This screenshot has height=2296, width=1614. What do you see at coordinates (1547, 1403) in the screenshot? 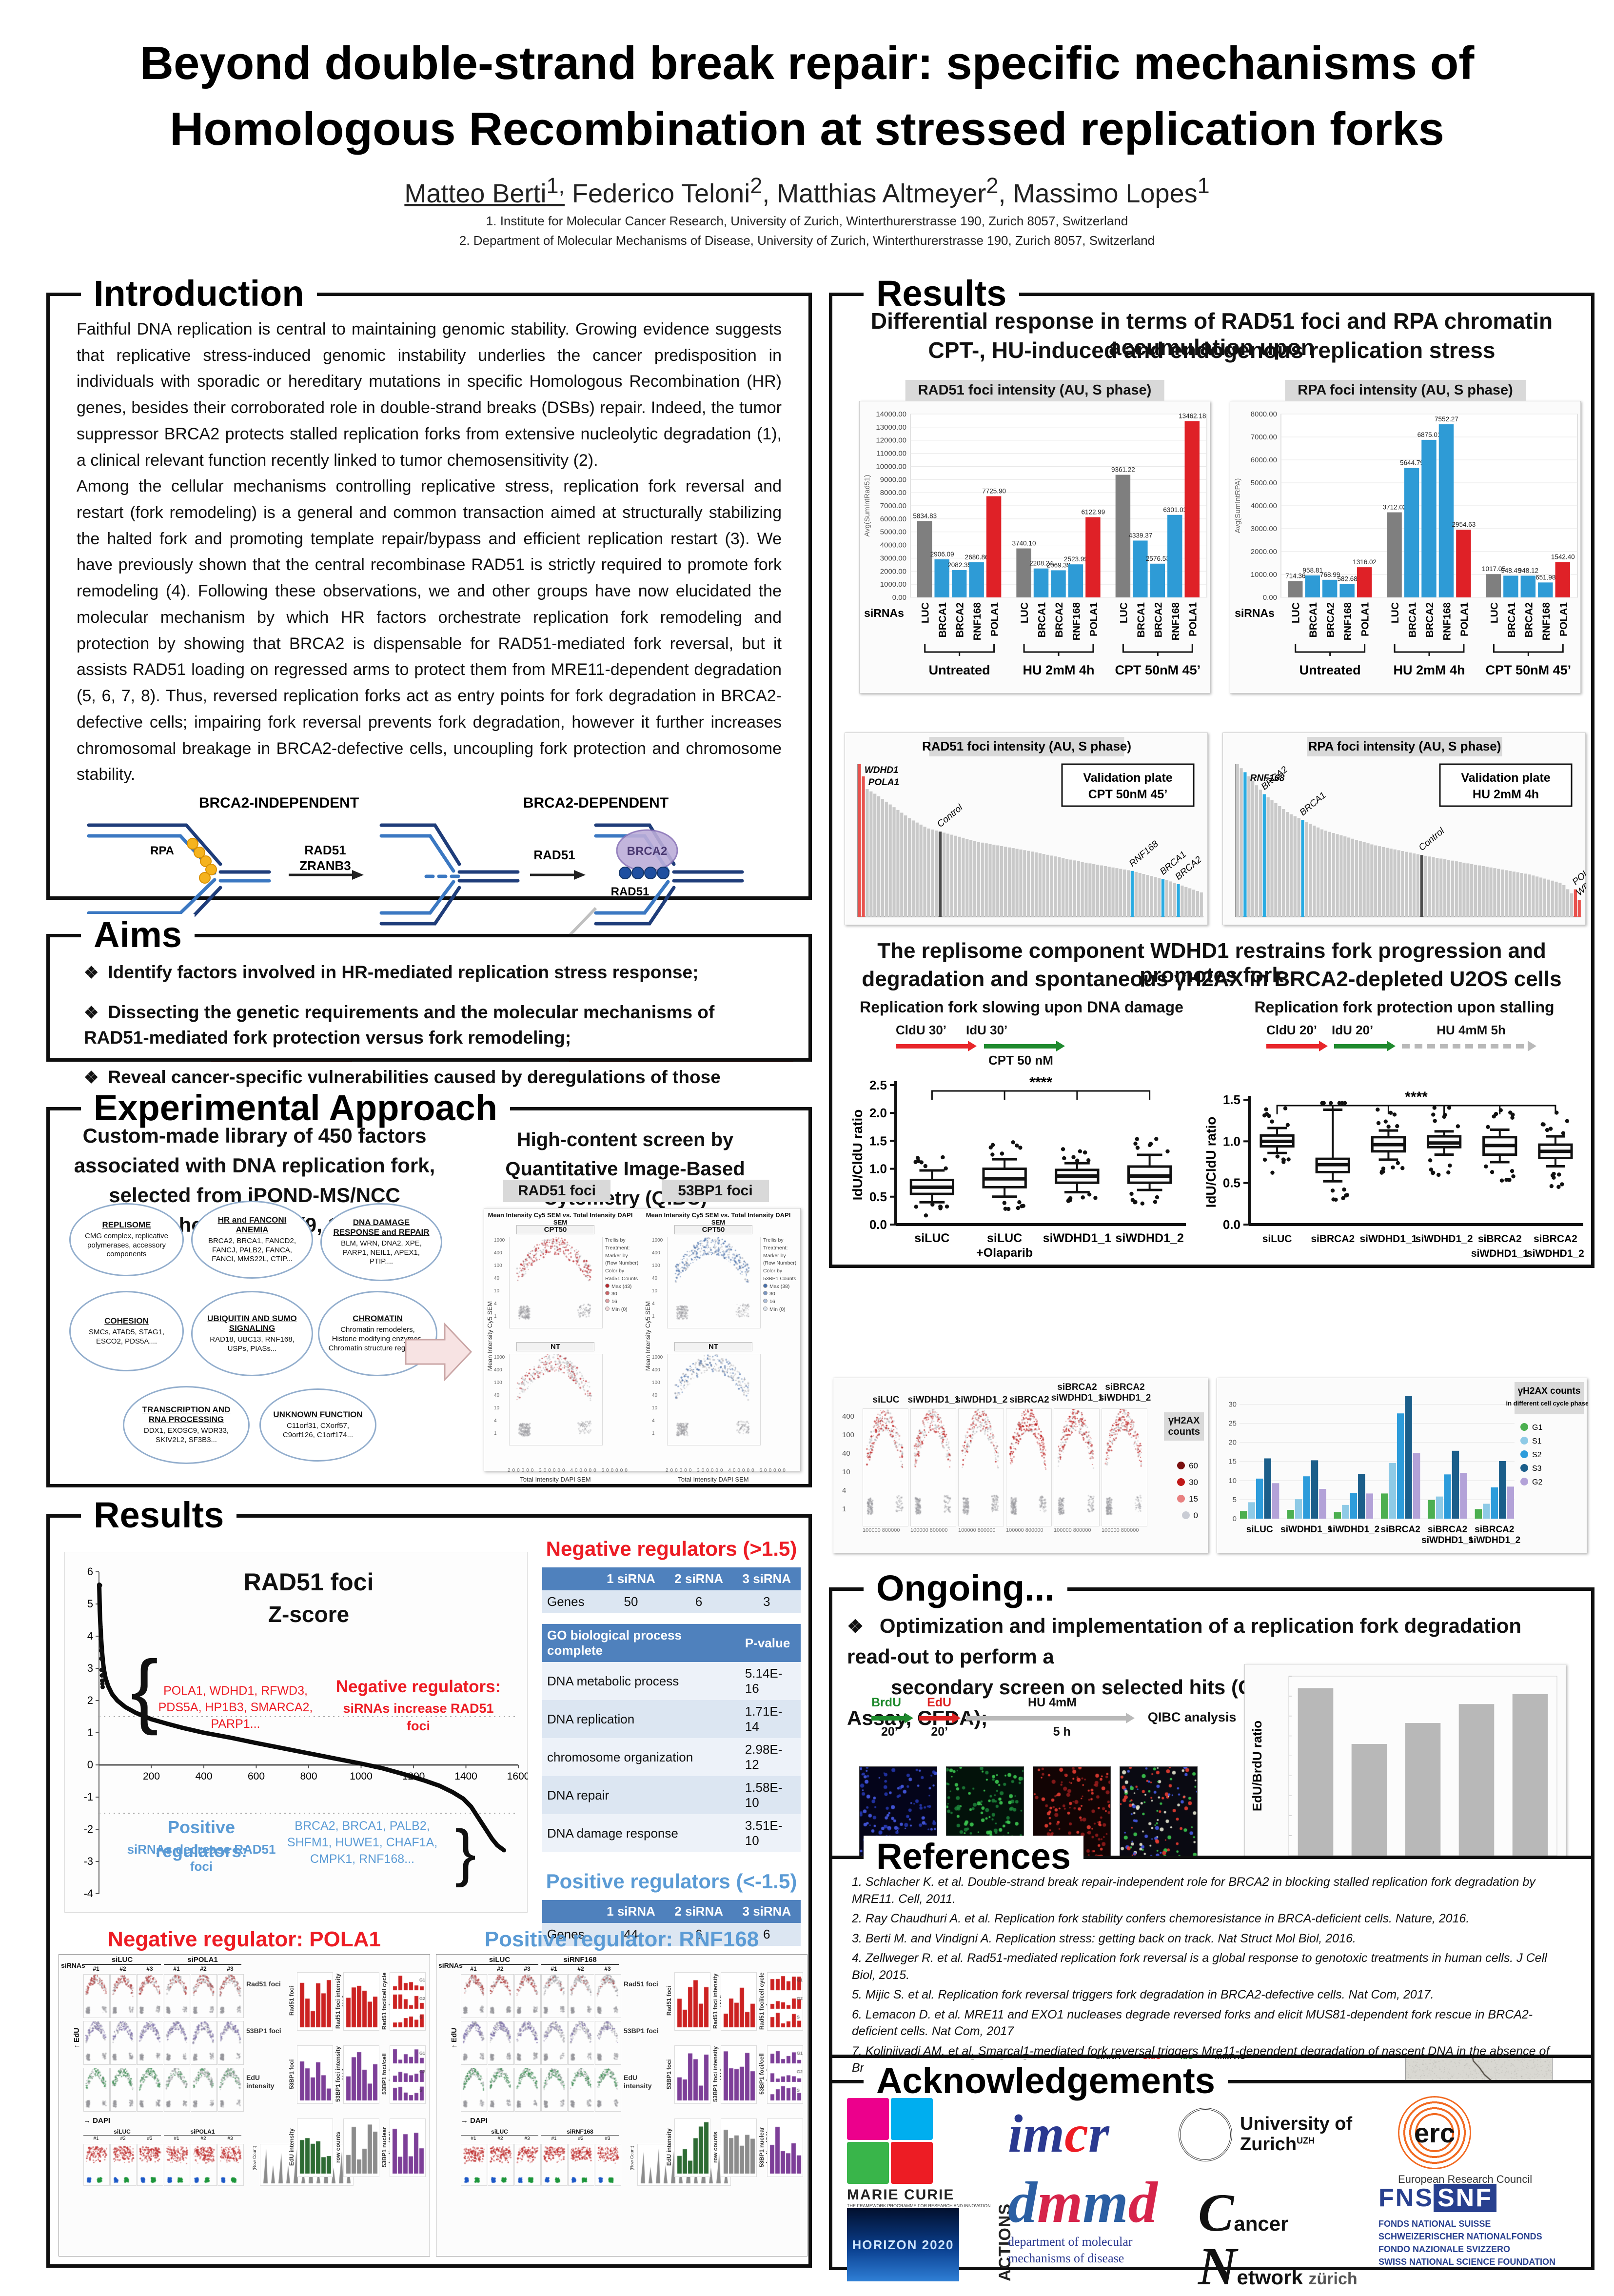
I see `svg-text: in different cell cycle phases` at bounding box center [1547, 1403].